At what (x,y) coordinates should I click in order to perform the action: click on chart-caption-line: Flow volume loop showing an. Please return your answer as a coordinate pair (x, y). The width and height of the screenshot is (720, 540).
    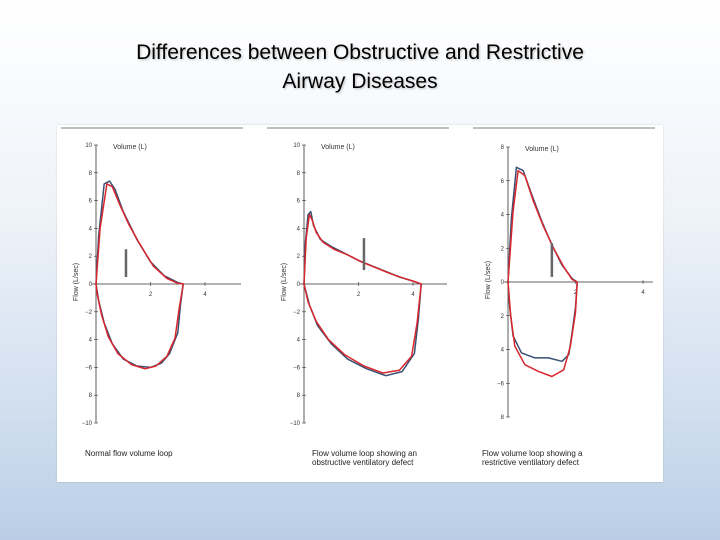
    Looking at the image, I should click on (364, 453).